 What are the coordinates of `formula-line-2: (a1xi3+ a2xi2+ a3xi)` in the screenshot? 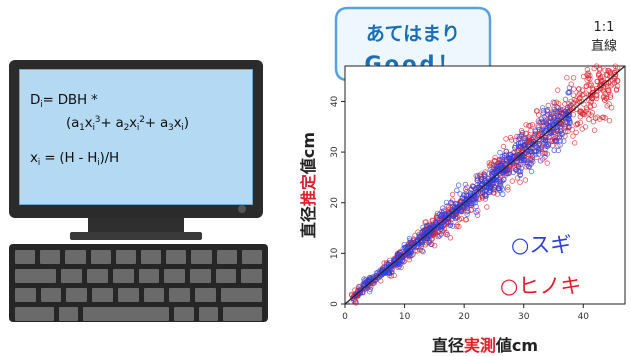 It's located at (127, 124).